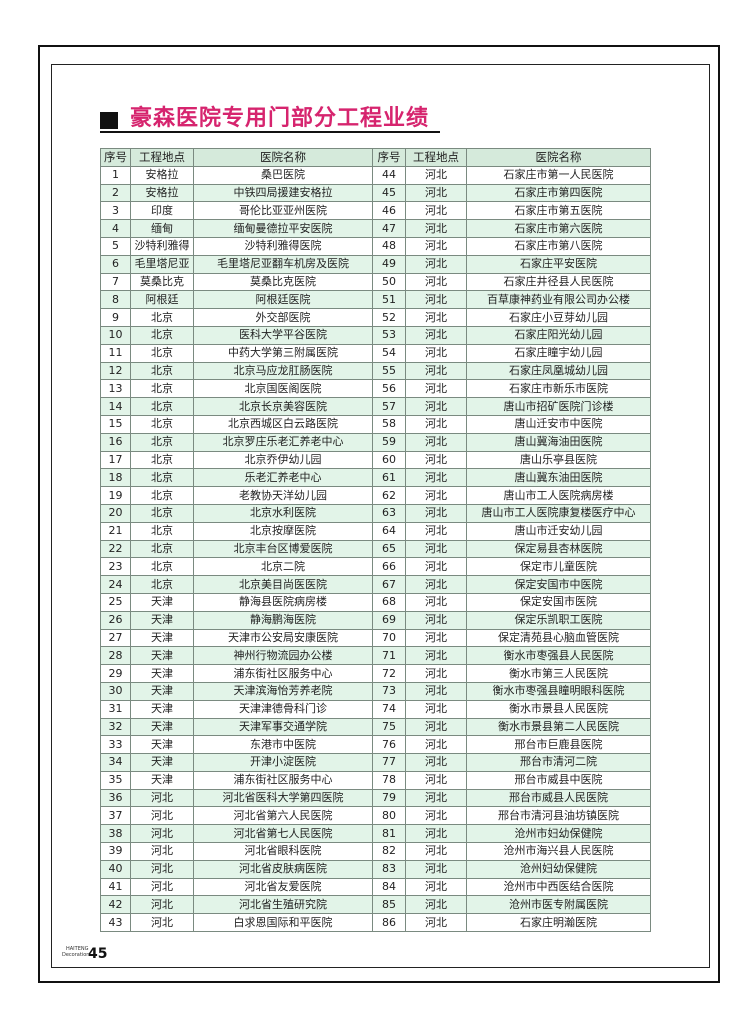  Describe the element at coordinates (375, 762) in the screenshot. I see `table-row: 34 天津 开津小淀医院 77 河北 邢台市清河二院` at that location.